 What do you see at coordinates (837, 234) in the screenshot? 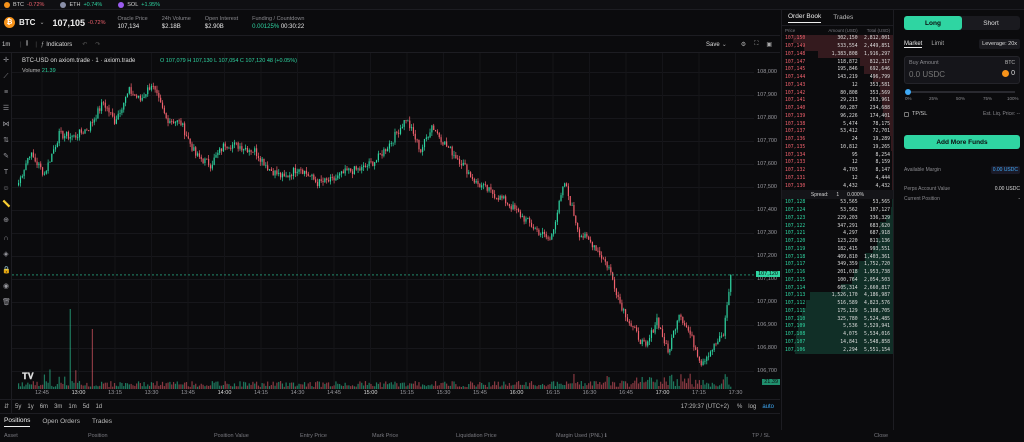
I see `bid-row: 107,121 4,297 687,918` at bounding box center [837, 234].